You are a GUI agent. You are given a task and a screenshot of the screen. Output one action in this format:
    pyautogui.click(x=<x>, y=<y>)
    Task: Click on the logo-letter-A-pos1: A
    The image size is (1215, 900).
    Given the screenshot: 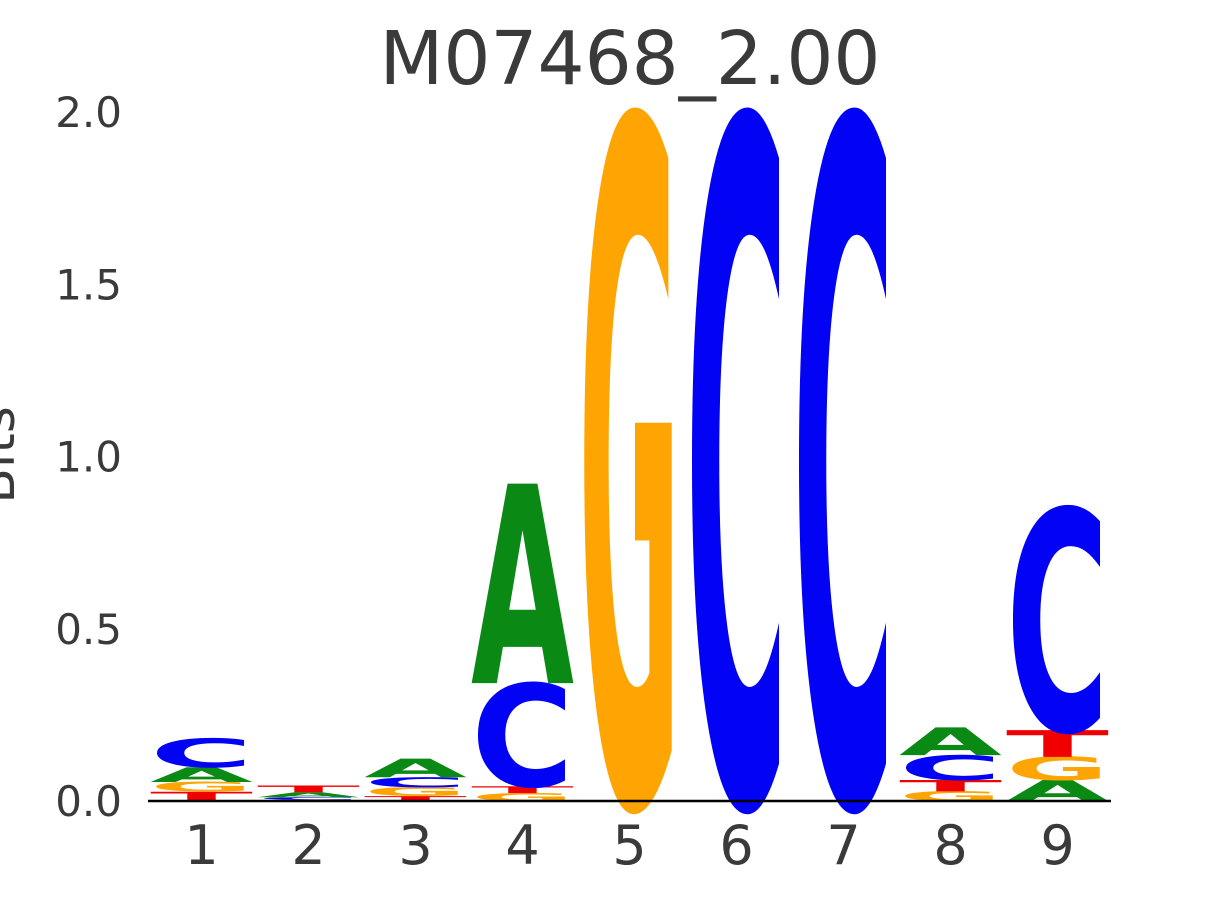 What is the action you would take?
    pyautogui.click(x=201, y=775)
    